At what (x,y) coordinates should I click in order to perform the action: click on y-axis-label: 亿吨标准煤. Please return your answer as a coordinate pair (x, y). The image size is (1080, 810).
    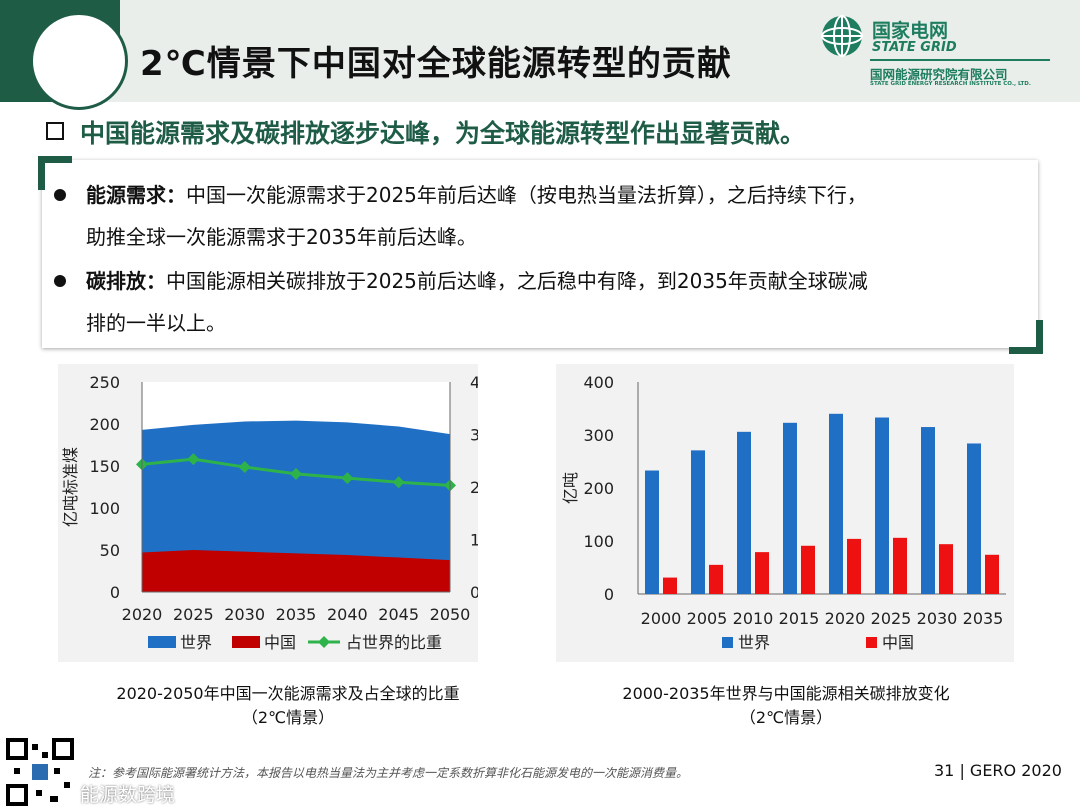
    Looking at the image, I should click on (70, 487).